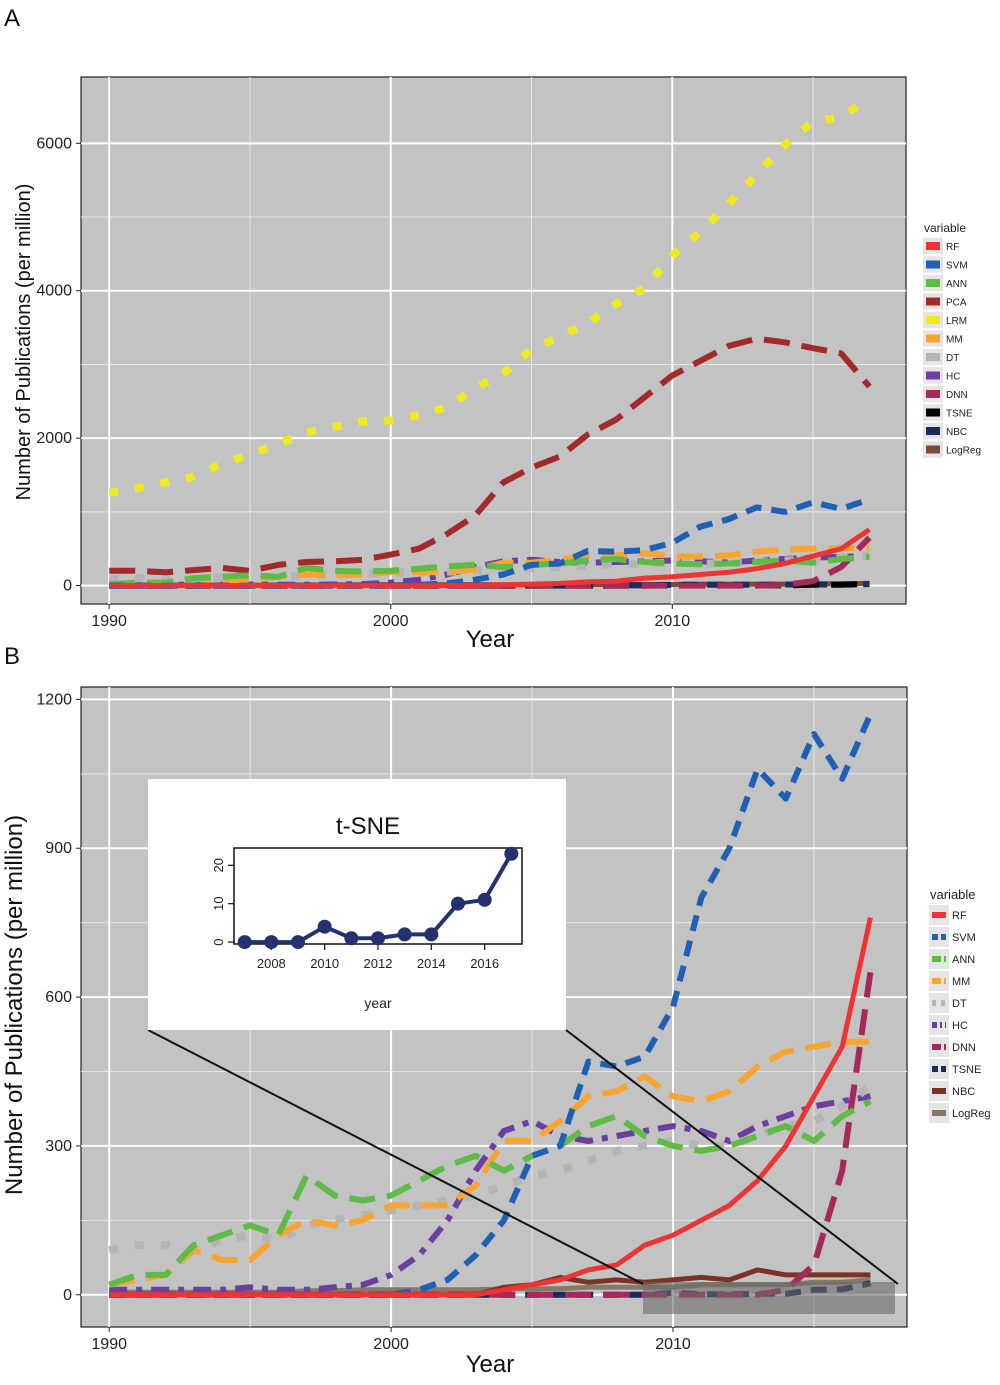 The image size is (1000, 1385). I want to click on legend-label-lrm: LRM, so click(956, 321).